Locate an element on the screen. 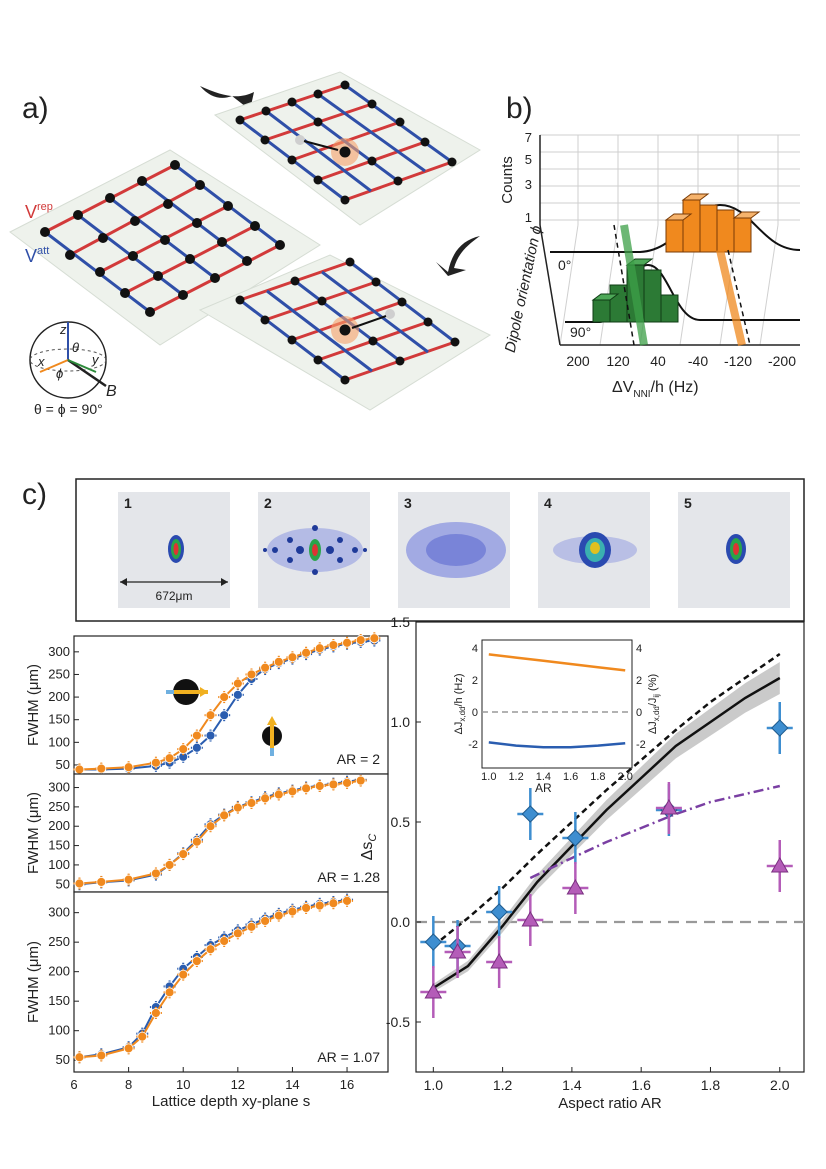 The width and height of the screenshot is (826, 1169). inset-y-tick-right: 0 is located at coordinates (639, 713).